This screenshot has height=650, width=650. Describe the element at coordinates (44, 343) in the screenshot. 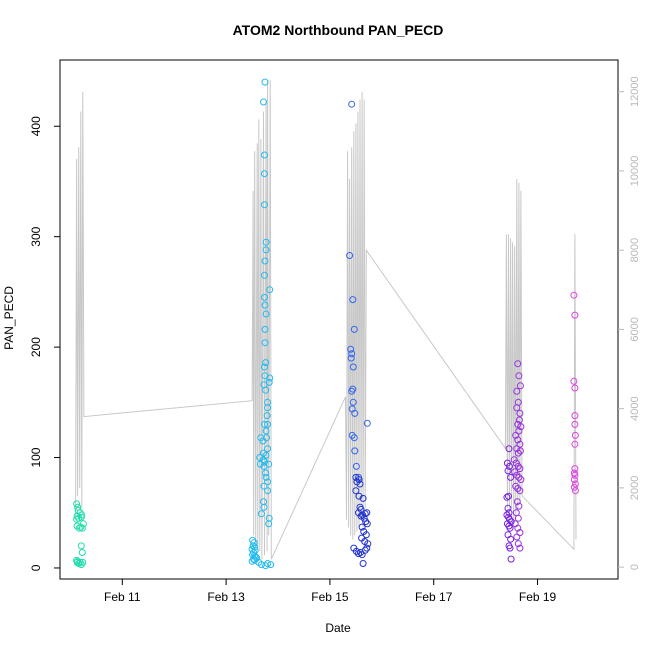

I see `y-axis-left: 0 100 200 300 400` at that location.